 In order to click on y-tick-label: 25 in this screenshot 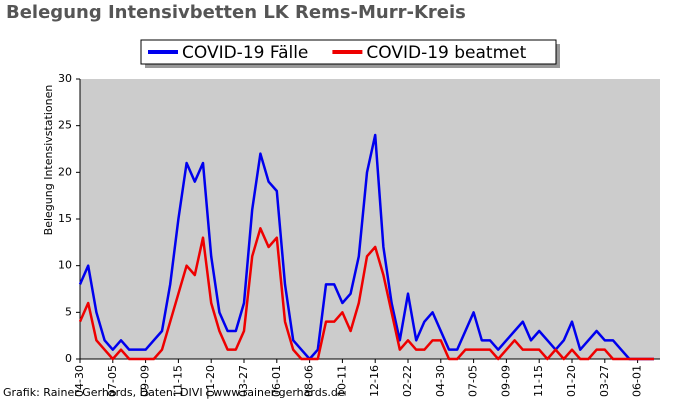, I will do `click(65, 125)`.